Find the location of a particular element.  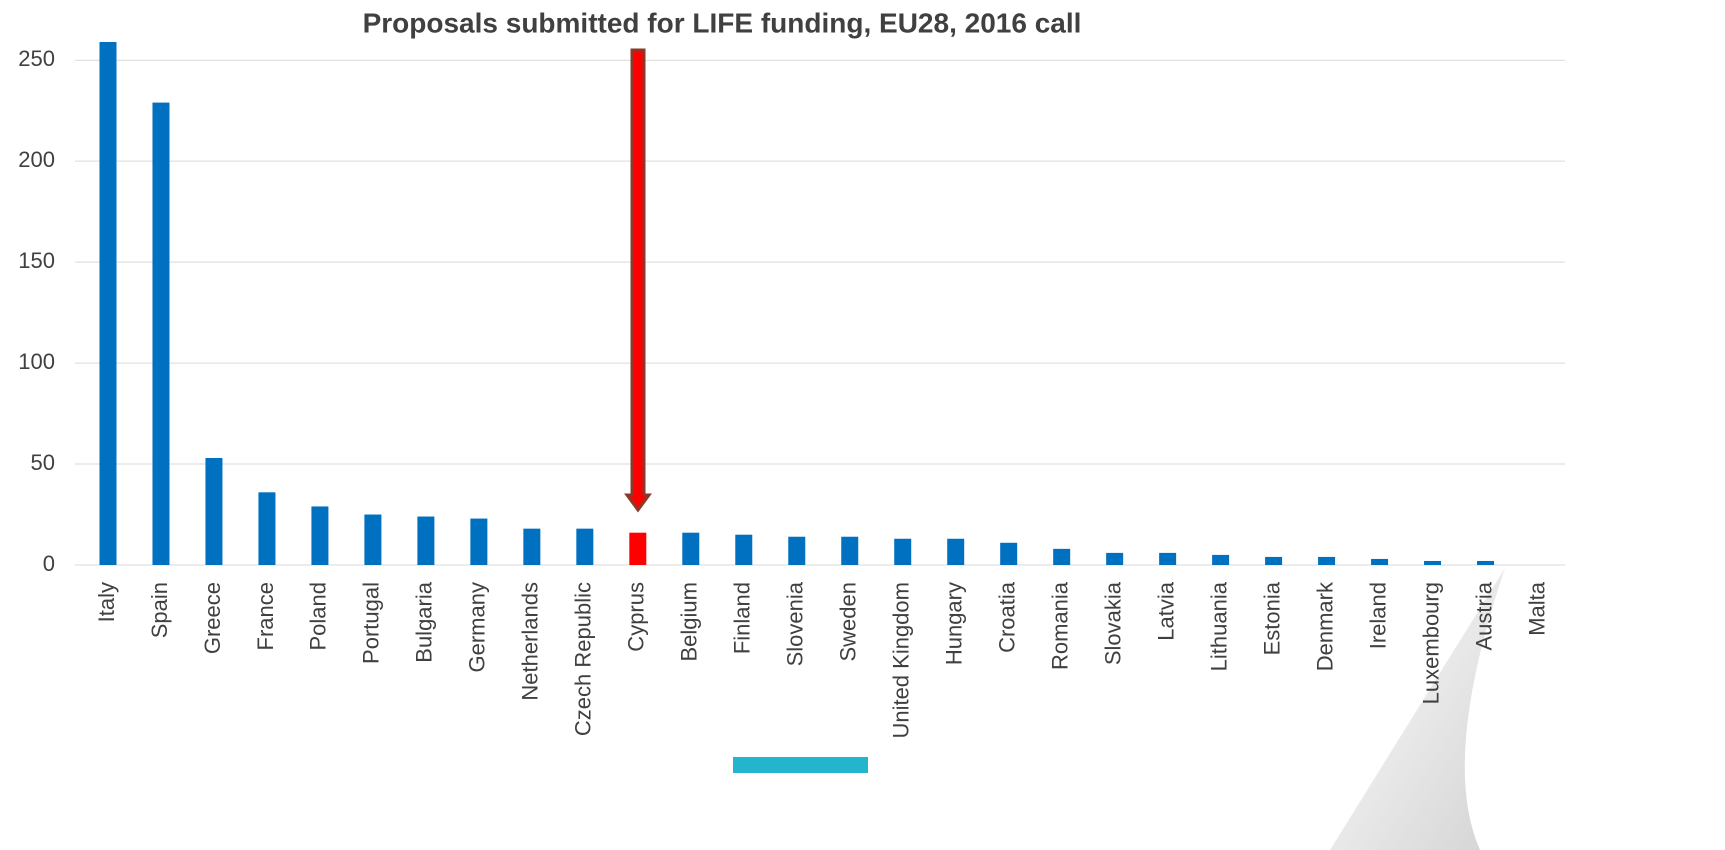

x-tick-label: Lithuania is located at coordinates (1218, 626).